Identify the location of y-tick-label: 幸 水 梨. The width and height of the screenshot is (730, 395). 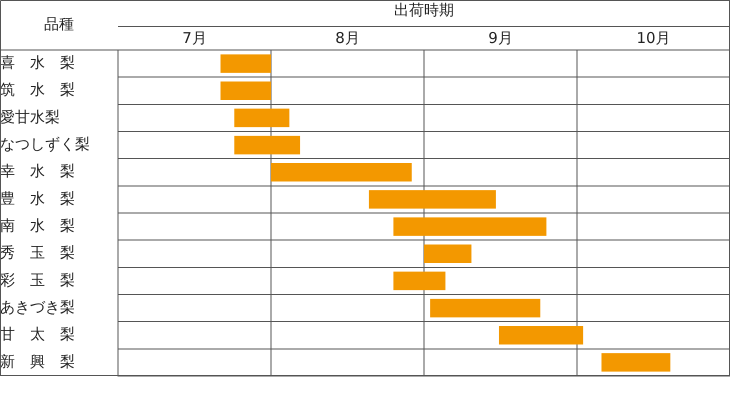
(37, 171).